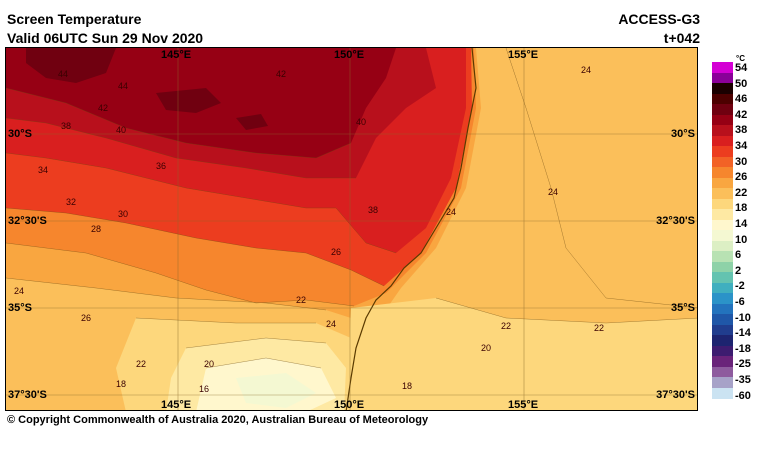 The width and height of the screenshot is (761, 459). What do you see at coordinates (204, 389) in the screenshot?
I see `contour-label: 16` at bounding box center [204, 389].